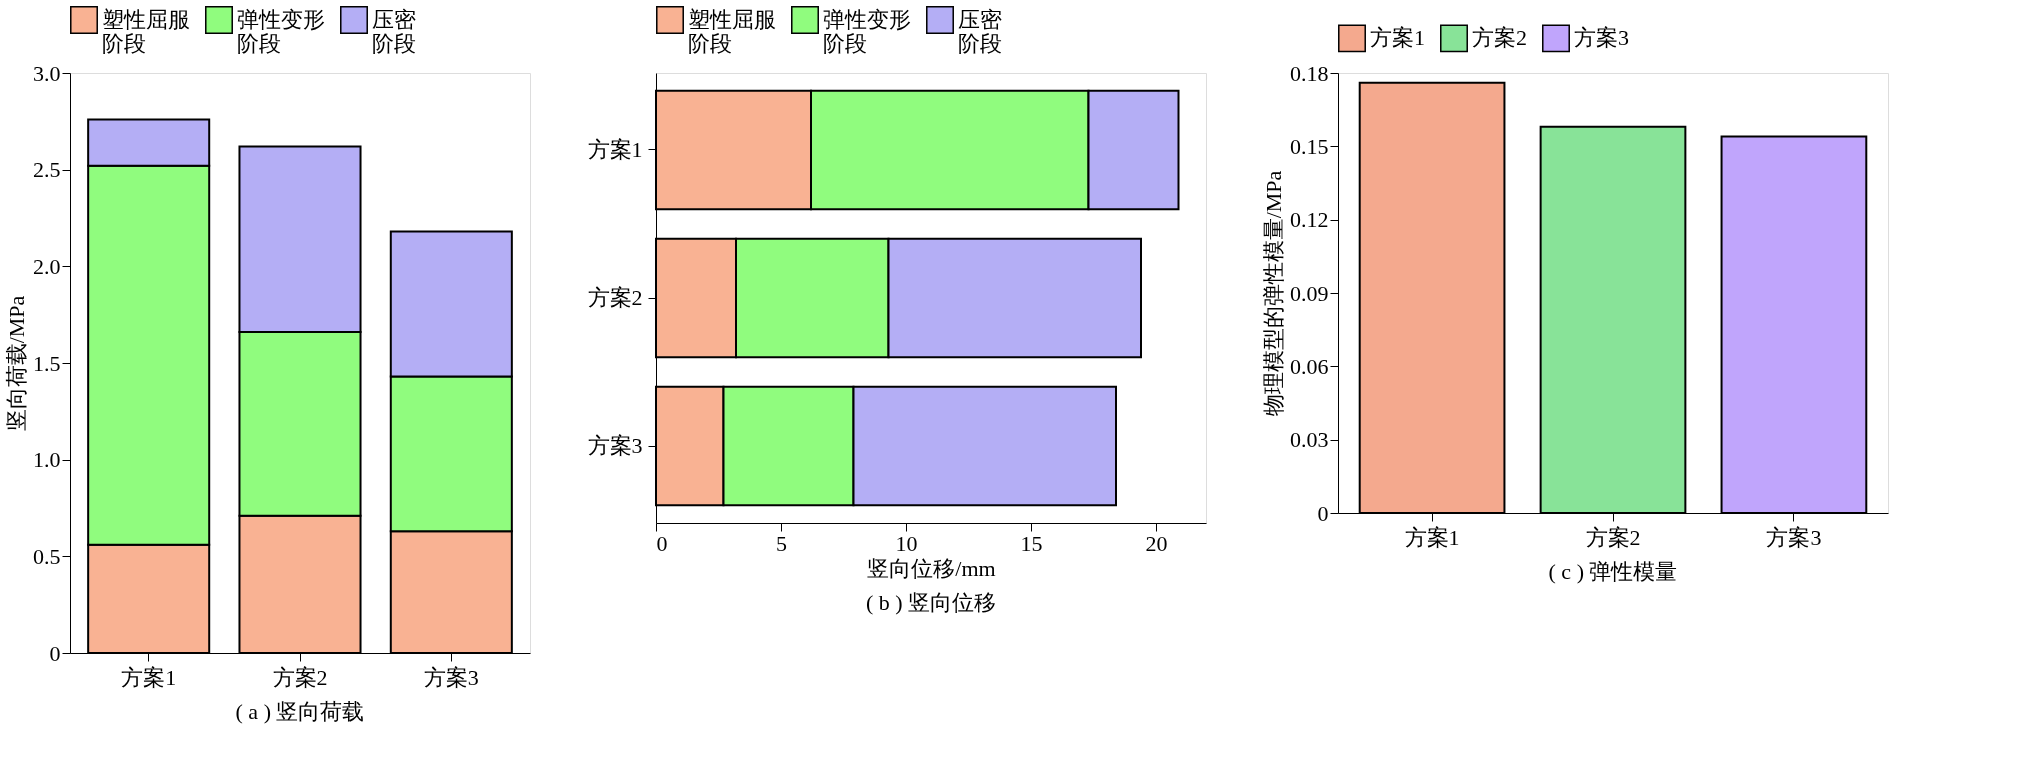 The width and height of the screenshot is (2032, 775). I want to click on legend-label: 塑性屈服阶段, so click(146, 31).